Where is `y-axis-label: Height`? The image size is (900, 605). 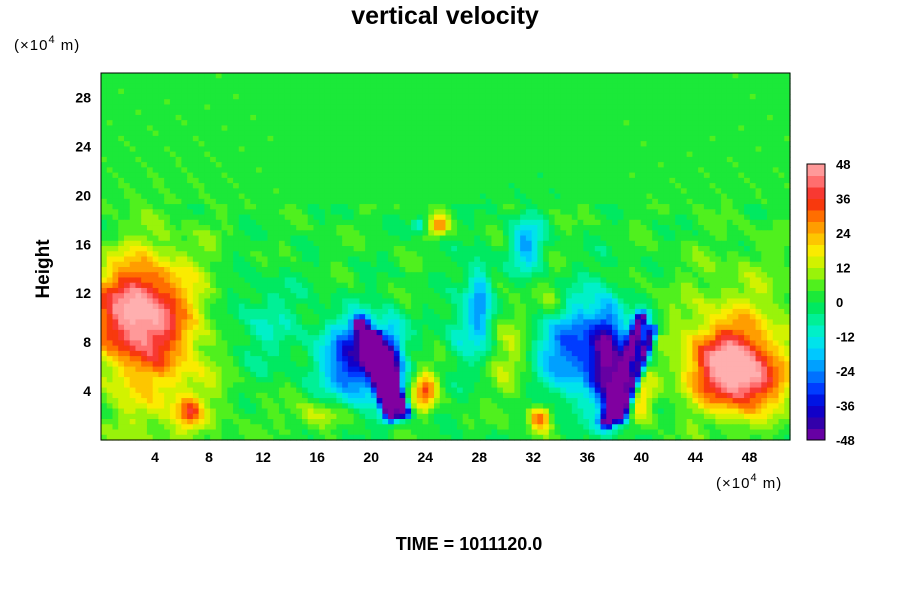 y-axis-label: Height is located at coordinates (43, 269).